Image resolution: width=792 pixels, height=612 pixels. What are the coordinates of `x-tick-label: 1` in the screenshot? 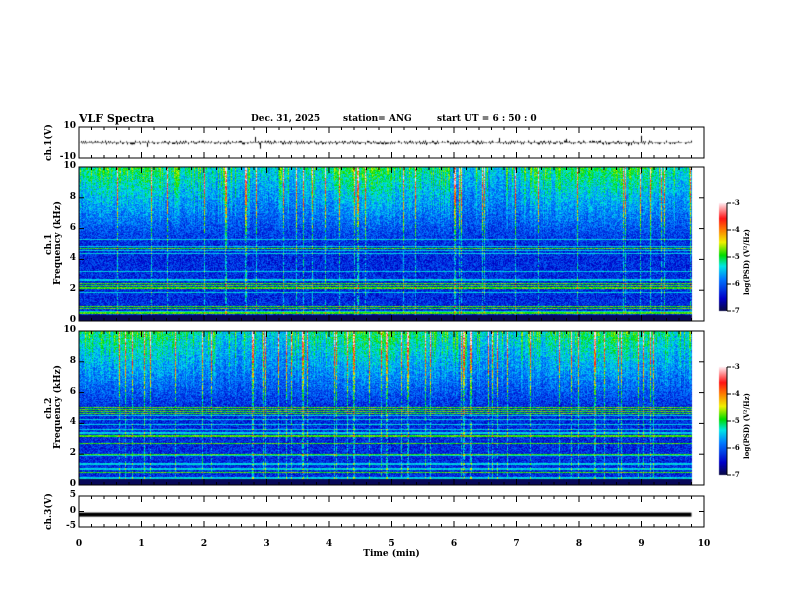 It's located at (141, 544).